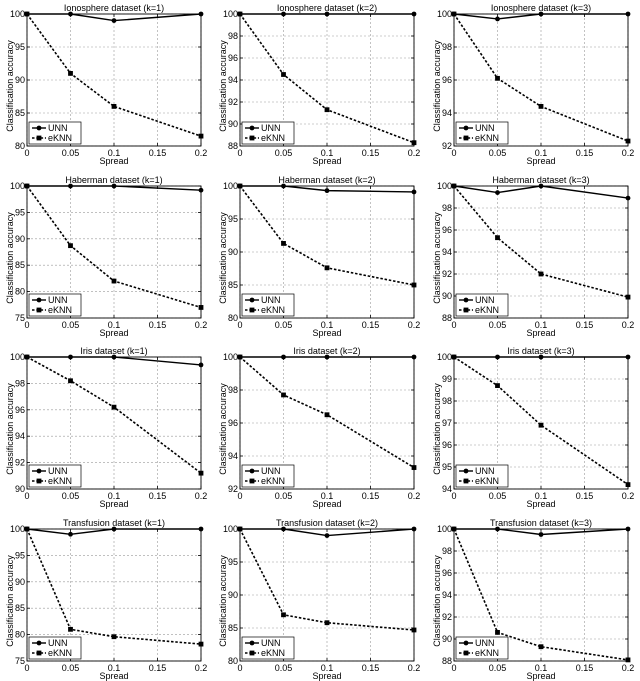 The height and width of the screenshot is (681, 640). I want to click on series-line-unn, so click(114, 188).